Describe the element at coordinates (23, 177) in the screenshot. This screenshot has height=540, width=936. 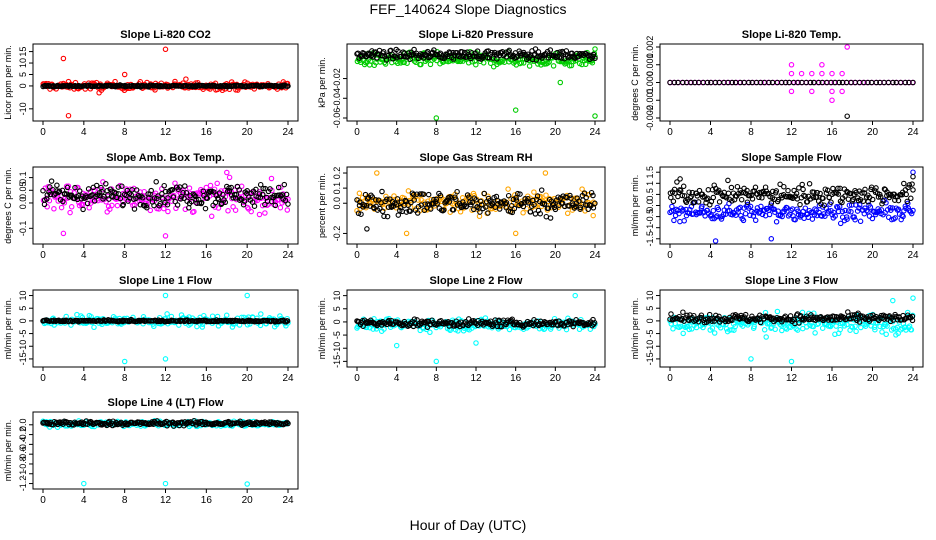
I see `y-tick-label: 0.1` at that location.